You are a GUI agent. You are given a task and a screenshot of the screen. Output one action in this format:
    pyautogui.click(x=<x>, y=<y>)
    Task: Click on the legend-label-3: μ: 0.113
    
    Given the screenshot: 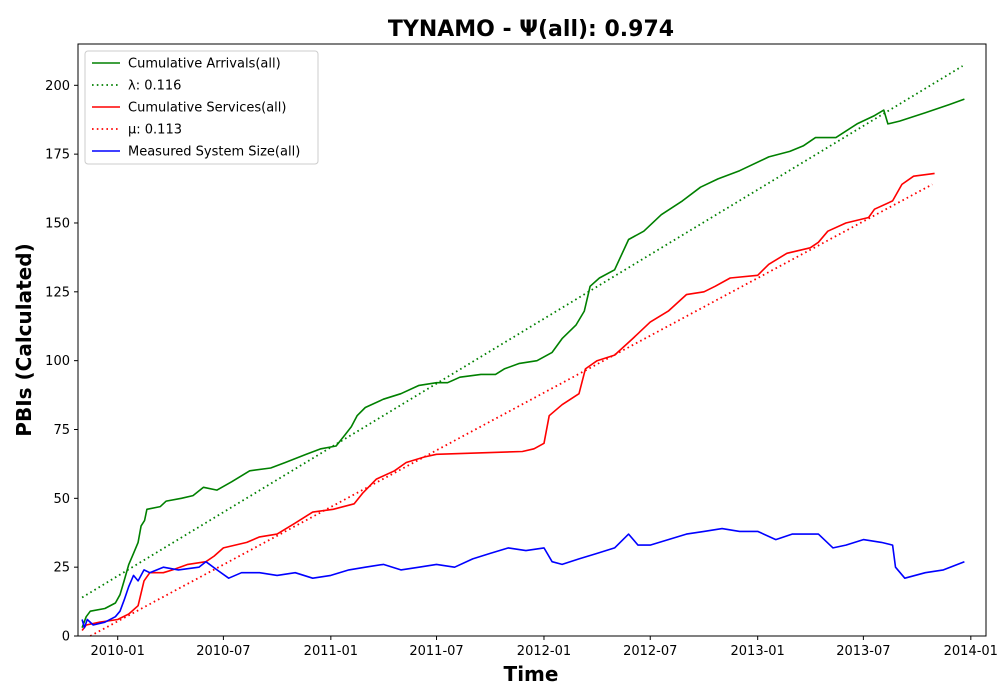 What is the action you would take?
    pyautogui.click(x=155, y=130)
    